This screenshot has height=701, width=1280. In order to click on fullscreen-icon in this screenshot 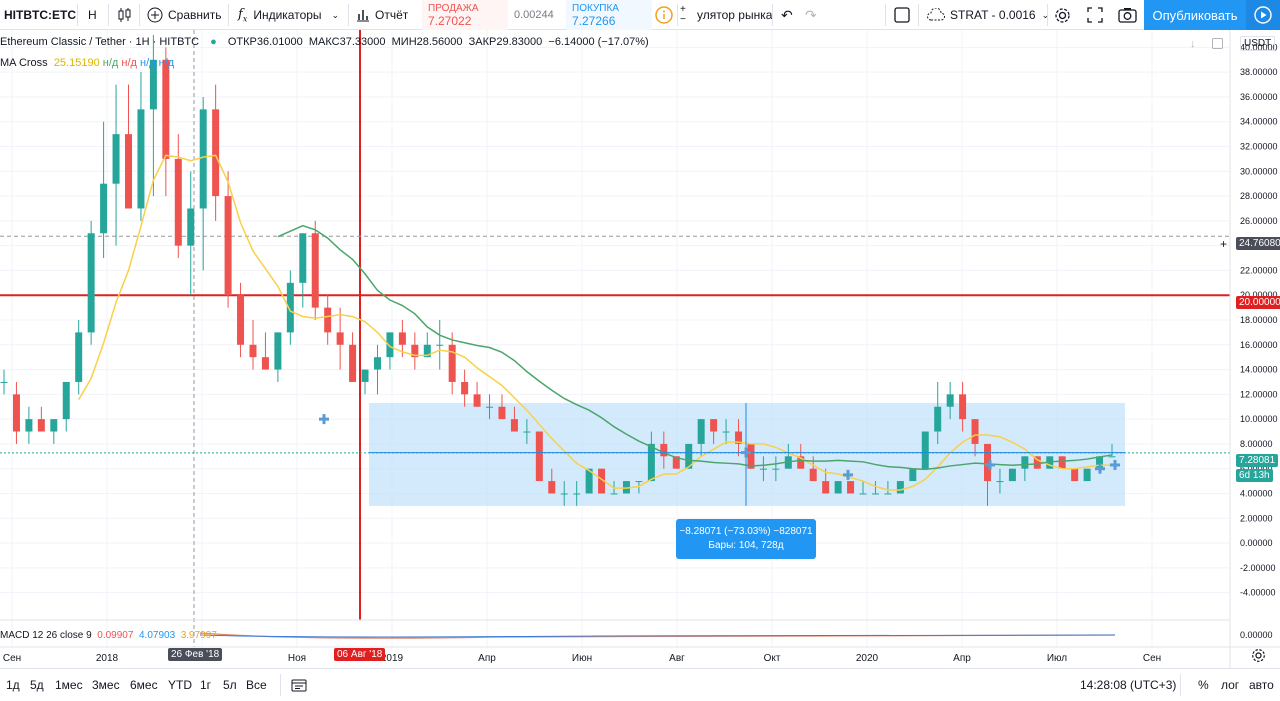, I will do `click(1095, 15)`.